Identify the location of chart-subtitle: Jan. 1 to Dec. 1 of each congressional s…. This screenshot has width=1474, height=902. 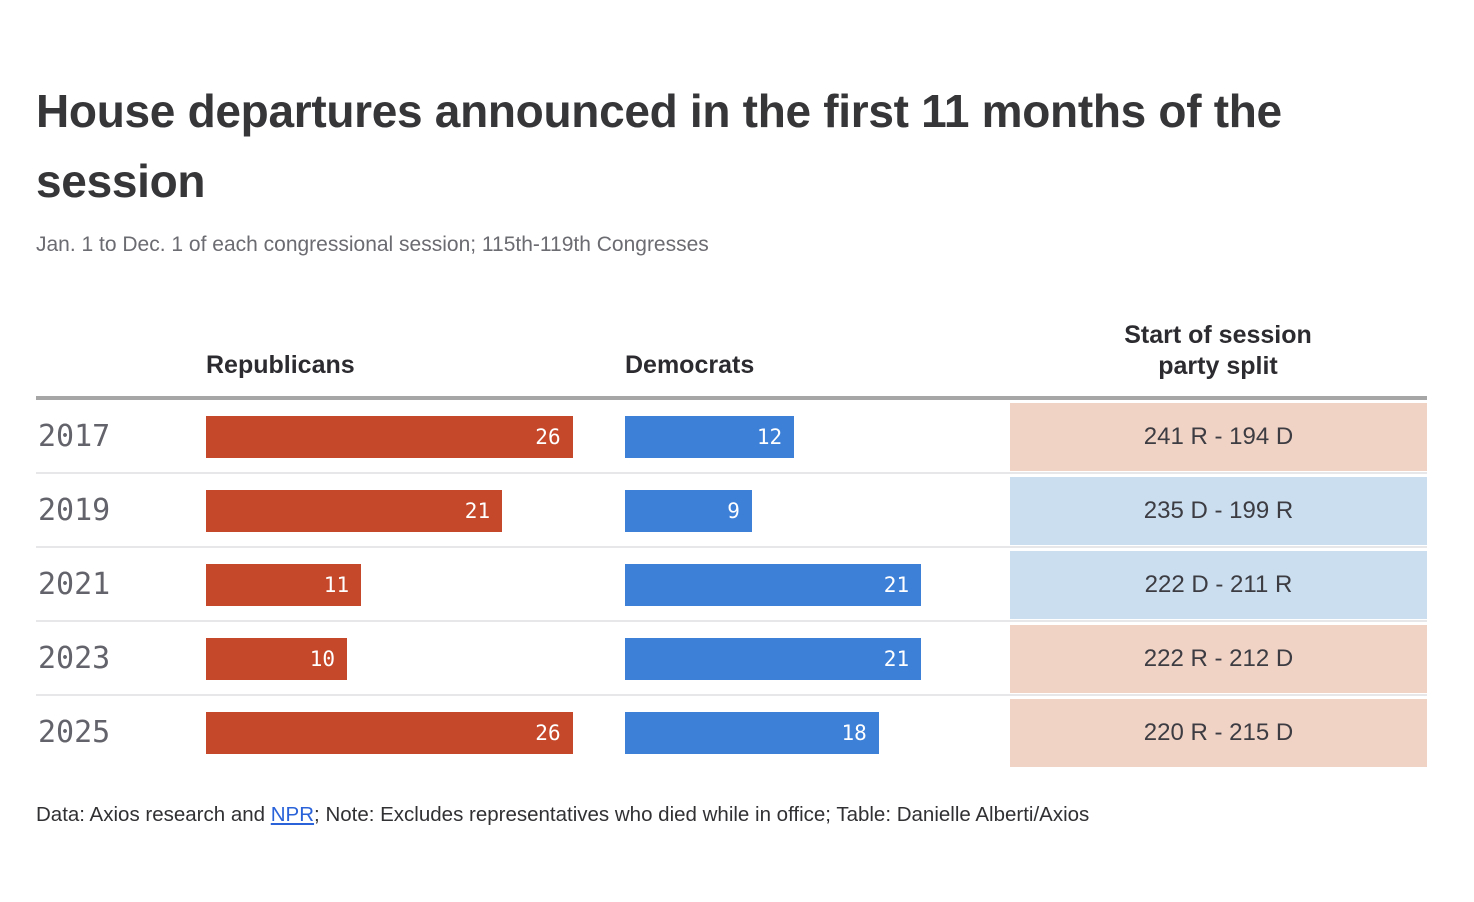
(372, 244).